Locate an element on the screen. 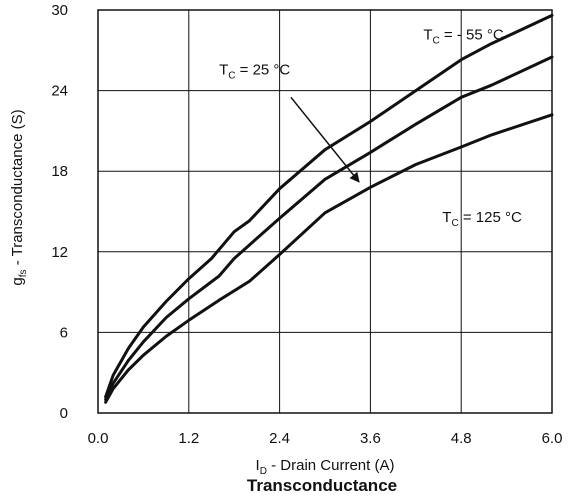  y-tick-label: 24 is located at coordinates (59, 91).